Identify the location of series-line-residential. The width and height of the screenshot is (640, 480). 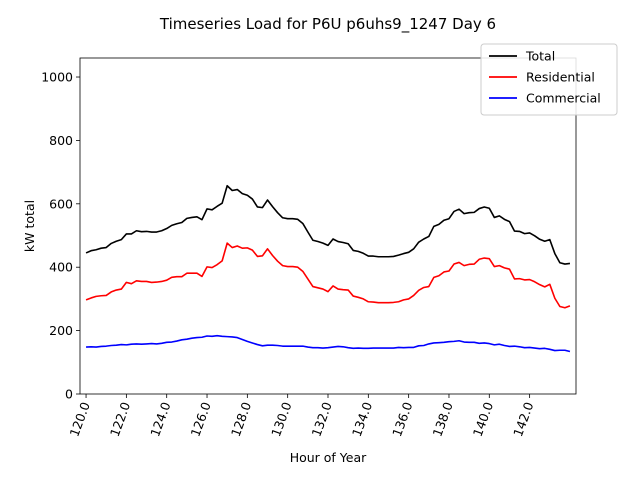
(328, 275).